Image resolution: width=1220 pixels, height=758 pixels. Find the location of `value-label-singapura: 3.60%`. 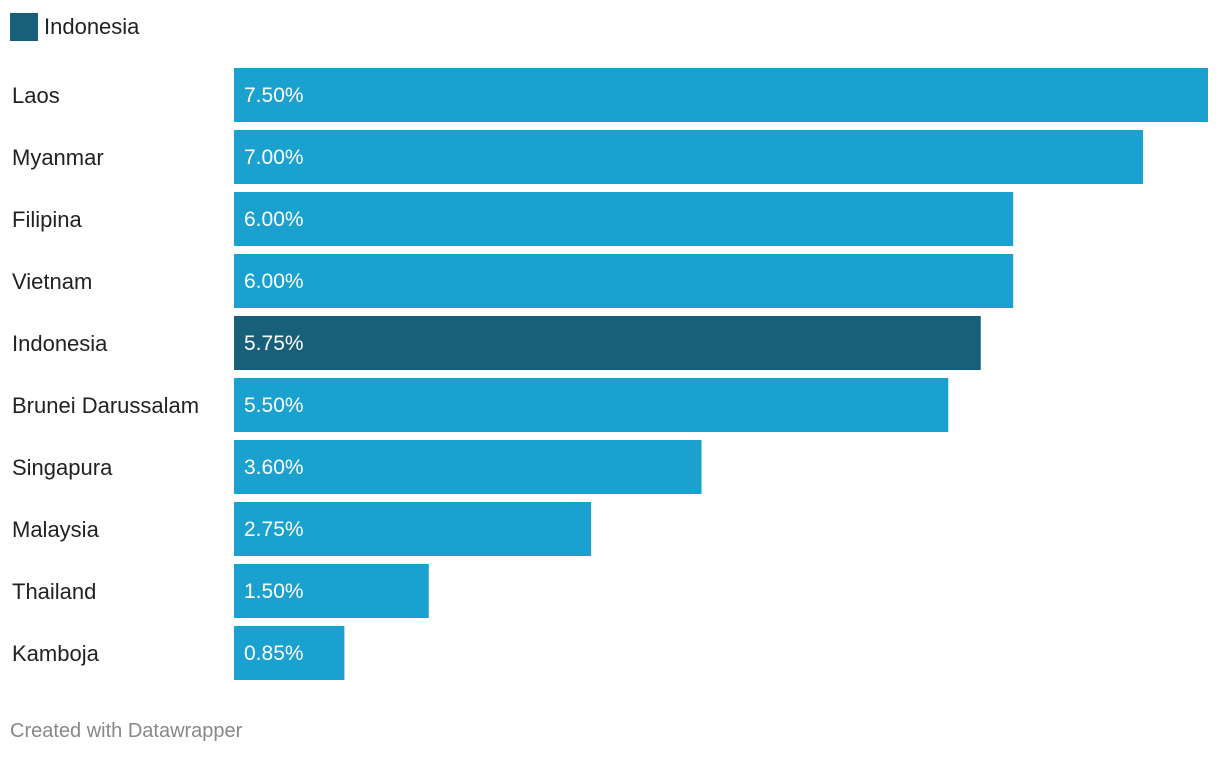

value-label-singapura: 3.60% is located at coordinates (274, 467).